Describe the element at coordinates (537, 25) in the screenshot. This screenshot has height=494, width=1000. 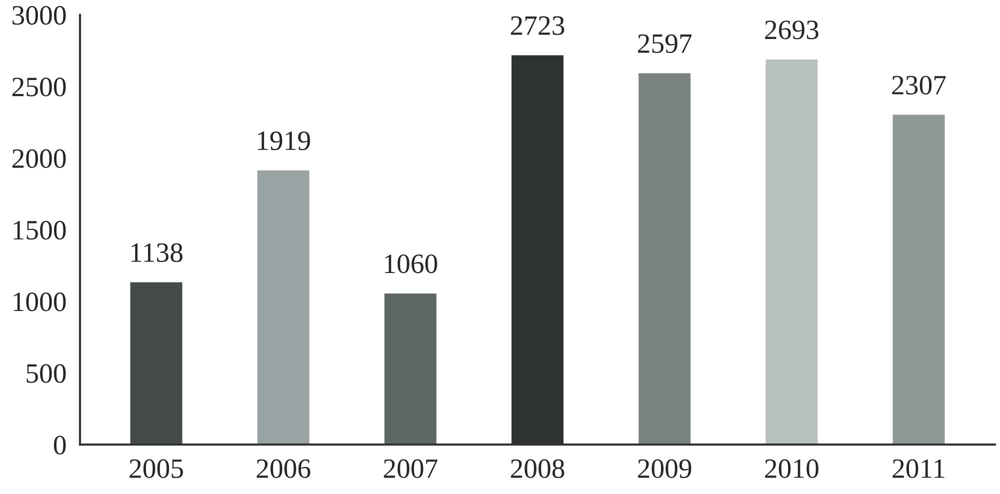
I see `data-label: 2723` at that location.